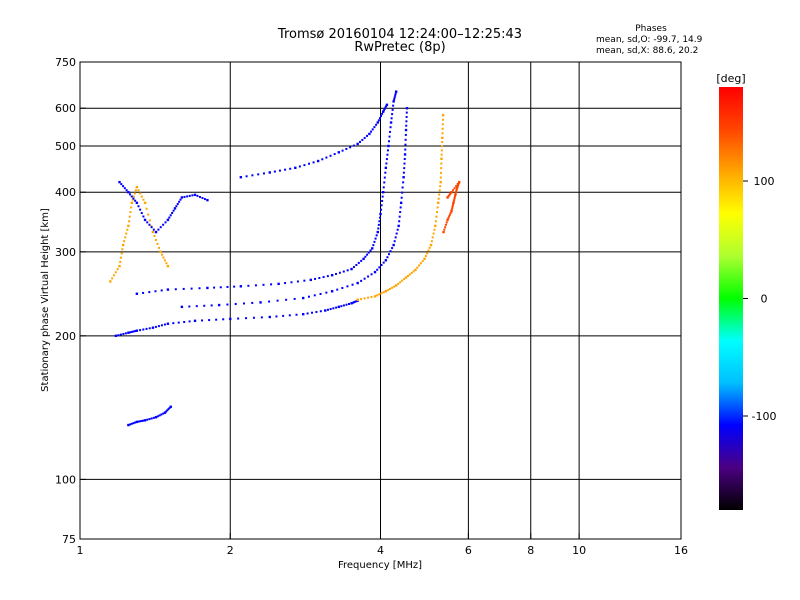 Image resolution: width=800 pixels, height=600 pixels. I want to click on x-tick-label: 4, so click(380, 550).